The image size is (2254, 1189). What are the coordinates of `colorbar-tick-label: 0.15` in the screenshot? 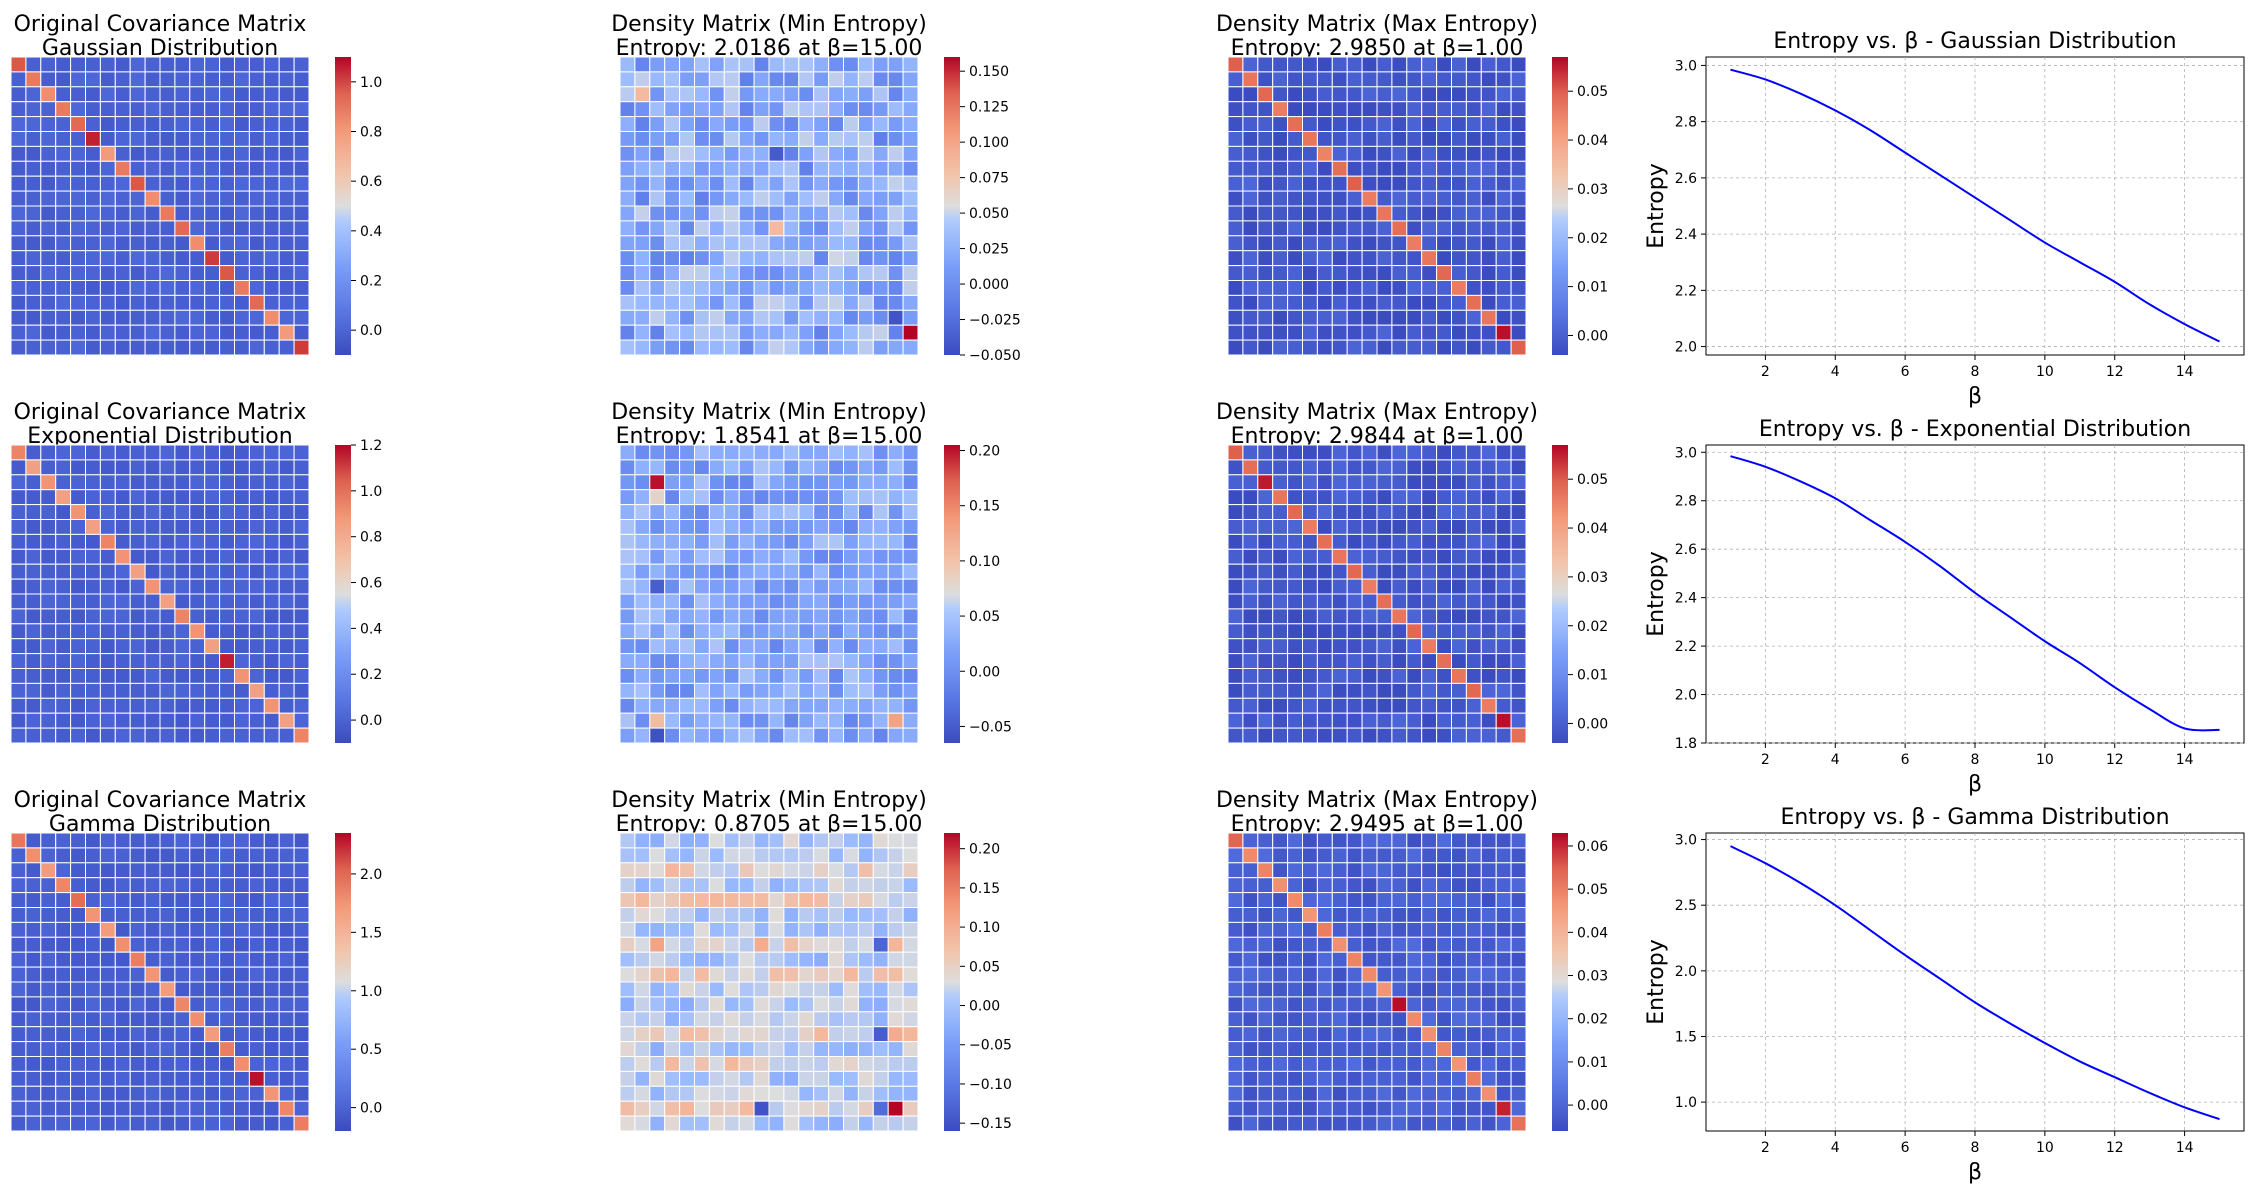 It's located at (984, 889).